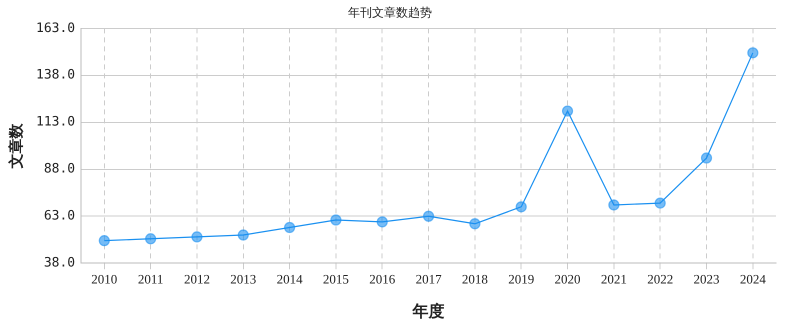  Describe the element at coordinates (475, 278) in the screenshot. I see `x-tick-label: 2018` at that location.